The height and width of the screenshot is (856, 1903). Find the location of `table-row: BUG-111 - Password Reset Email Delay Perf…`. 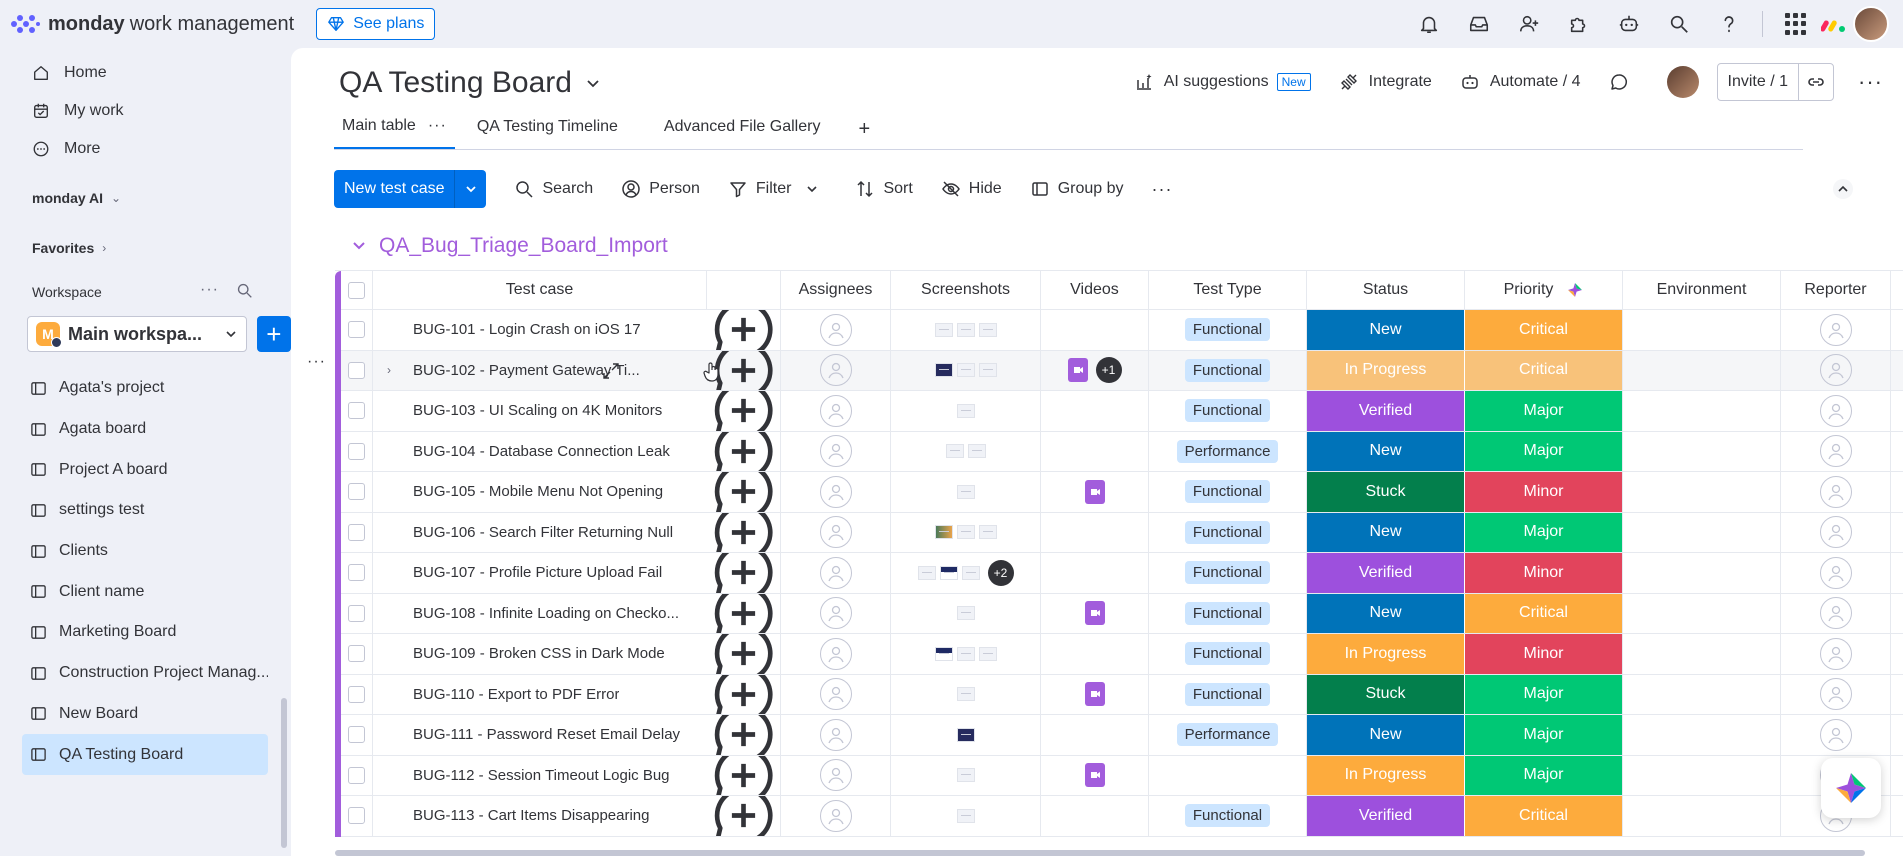

table-row: BUG-111 - Password Reset Email Delay Perf… is located at coordinates (1119, 735).